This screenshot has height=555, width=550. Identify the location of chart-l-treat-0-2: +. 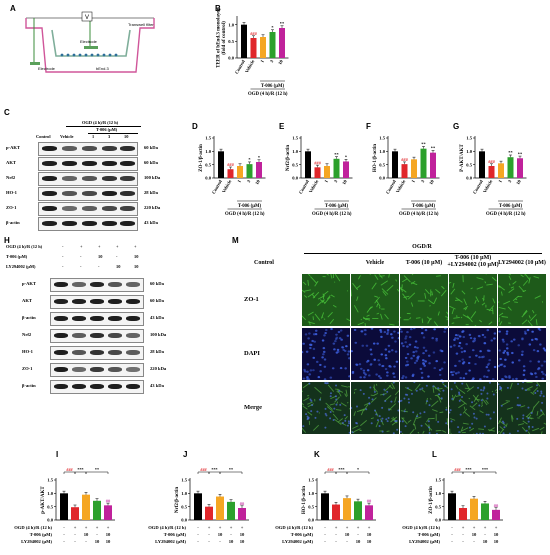
(474, 527).